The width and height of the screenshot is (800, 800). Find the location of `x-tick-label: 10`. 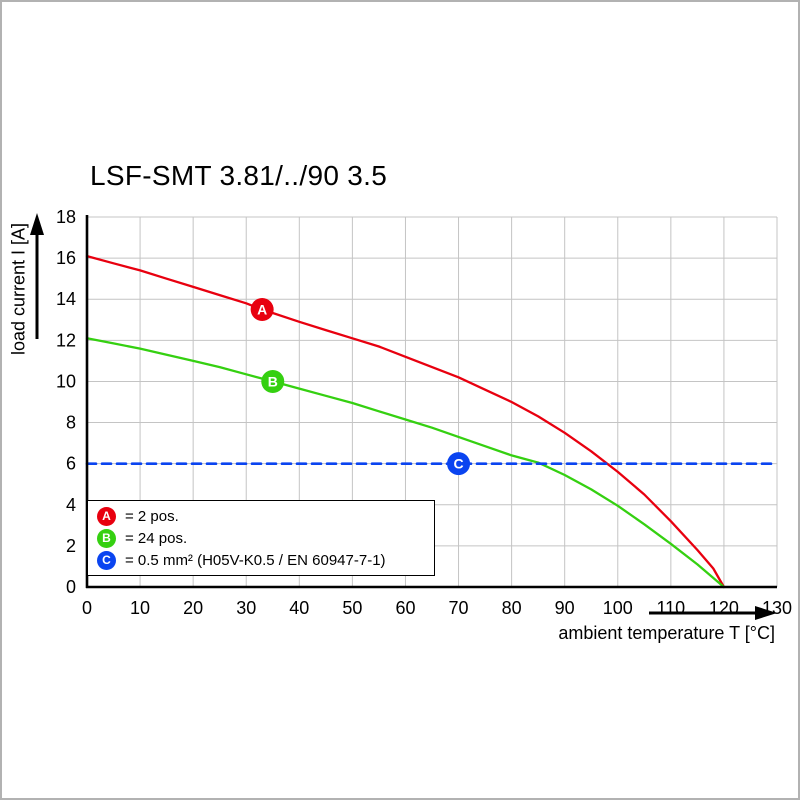

x-tick-label: 10 is located at coordinates (140, 608).